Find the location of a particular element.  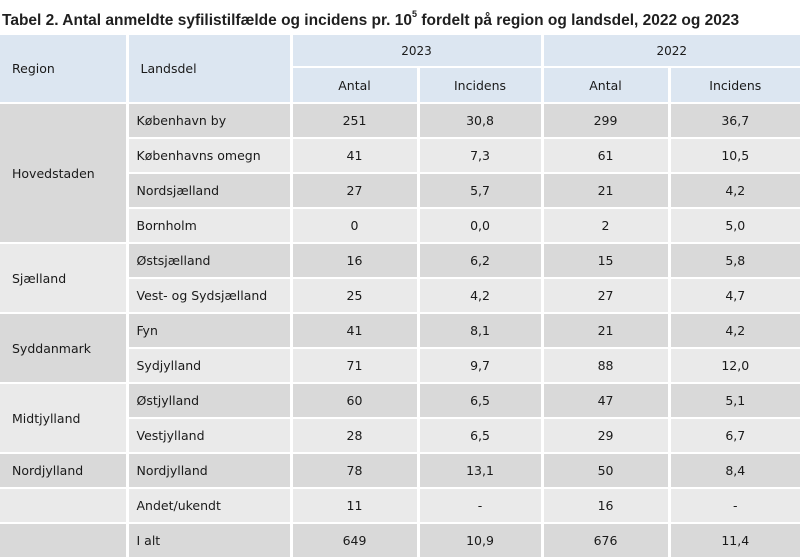

title-superscript: 5 is located at coordinates (415, 14).